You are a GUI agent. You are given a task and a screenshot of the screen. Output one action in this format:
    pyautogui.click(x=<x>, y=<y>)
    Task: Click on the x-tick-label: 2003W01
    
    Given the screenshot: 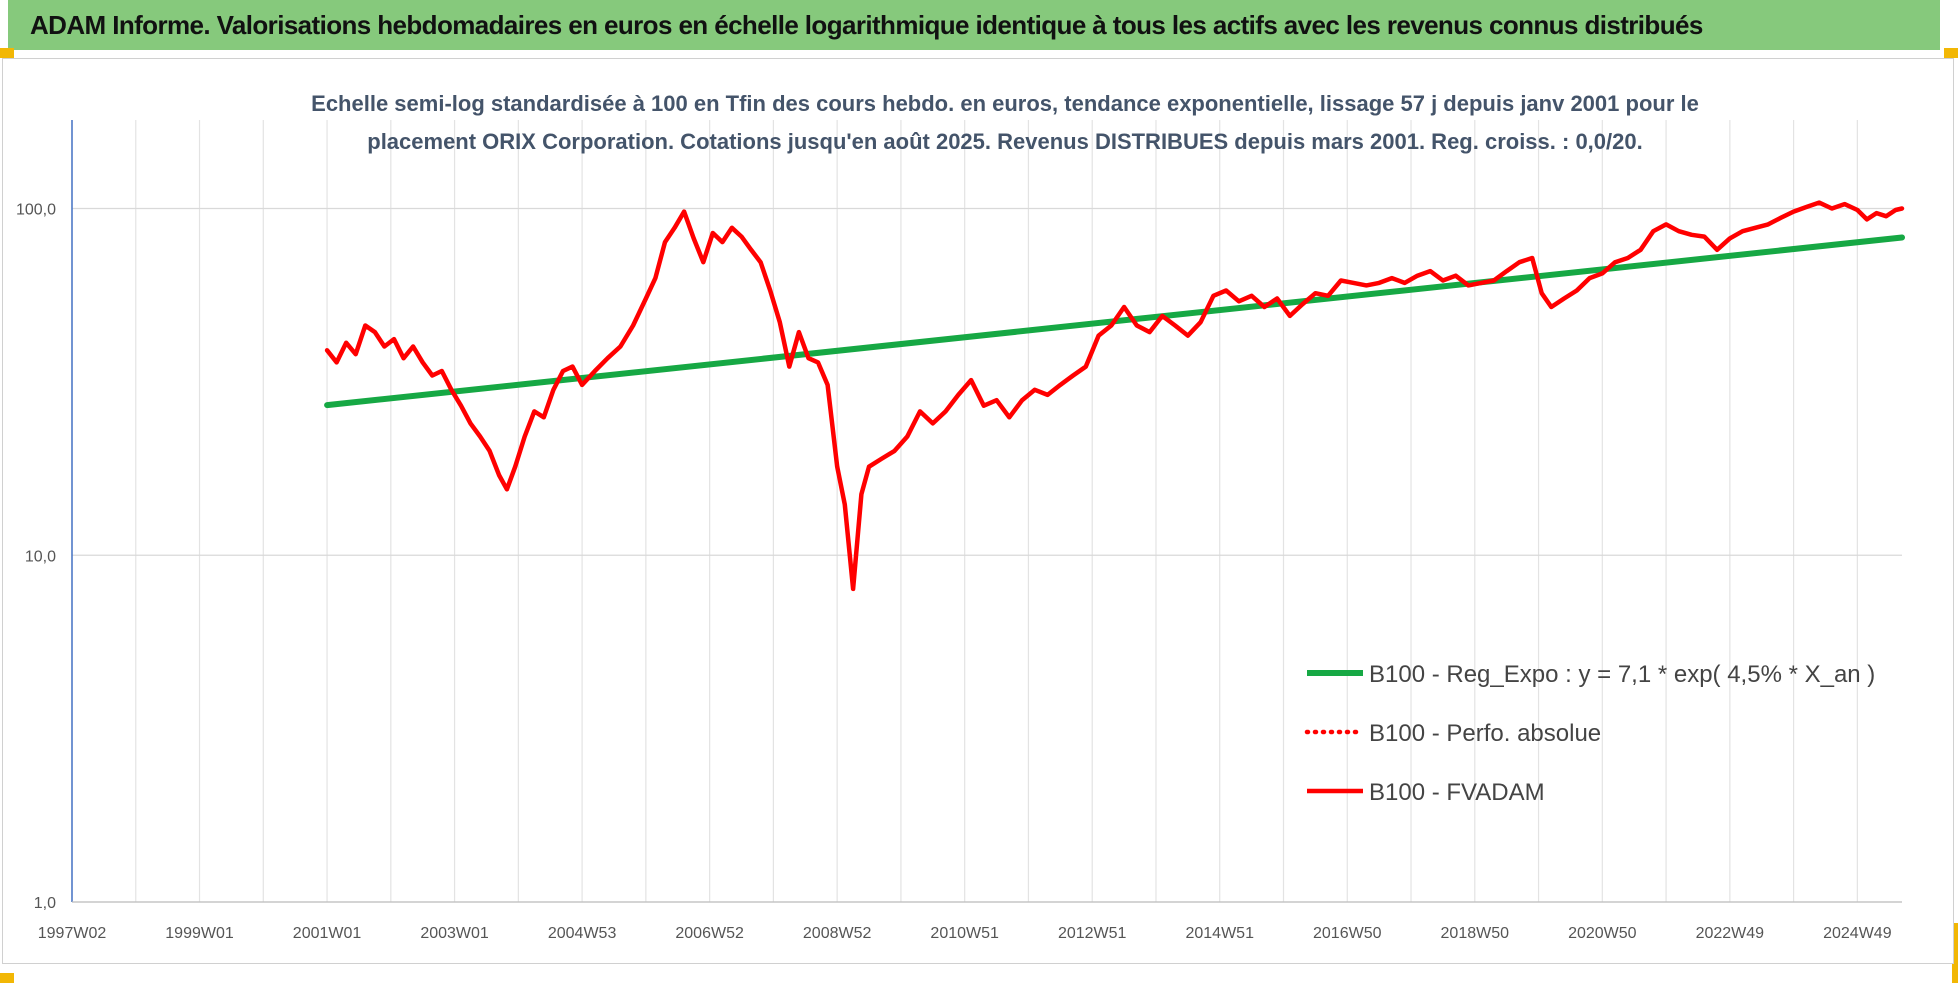 What is the action you would take?
    pyautogui.click(x=454, y=933)
    